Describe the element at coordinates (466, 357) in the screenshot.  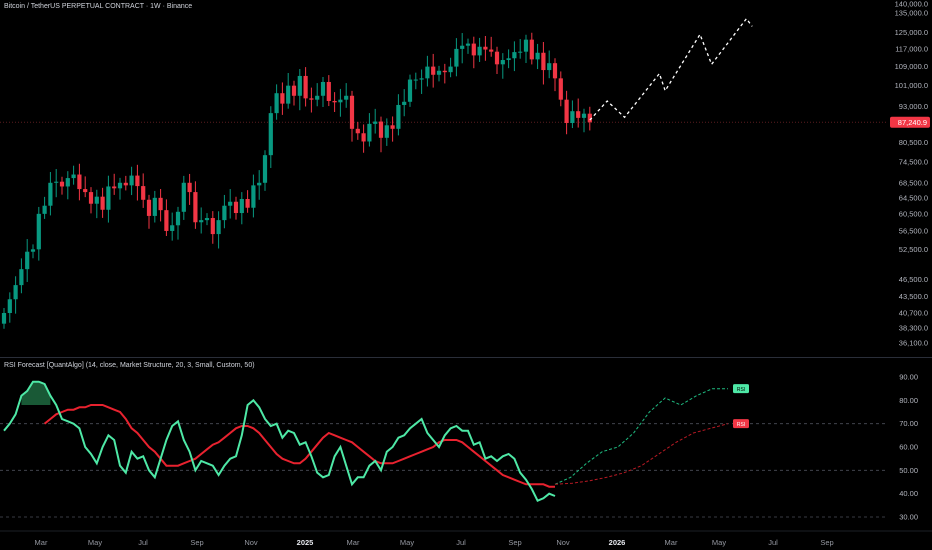
I see `pane-divider` at that location.